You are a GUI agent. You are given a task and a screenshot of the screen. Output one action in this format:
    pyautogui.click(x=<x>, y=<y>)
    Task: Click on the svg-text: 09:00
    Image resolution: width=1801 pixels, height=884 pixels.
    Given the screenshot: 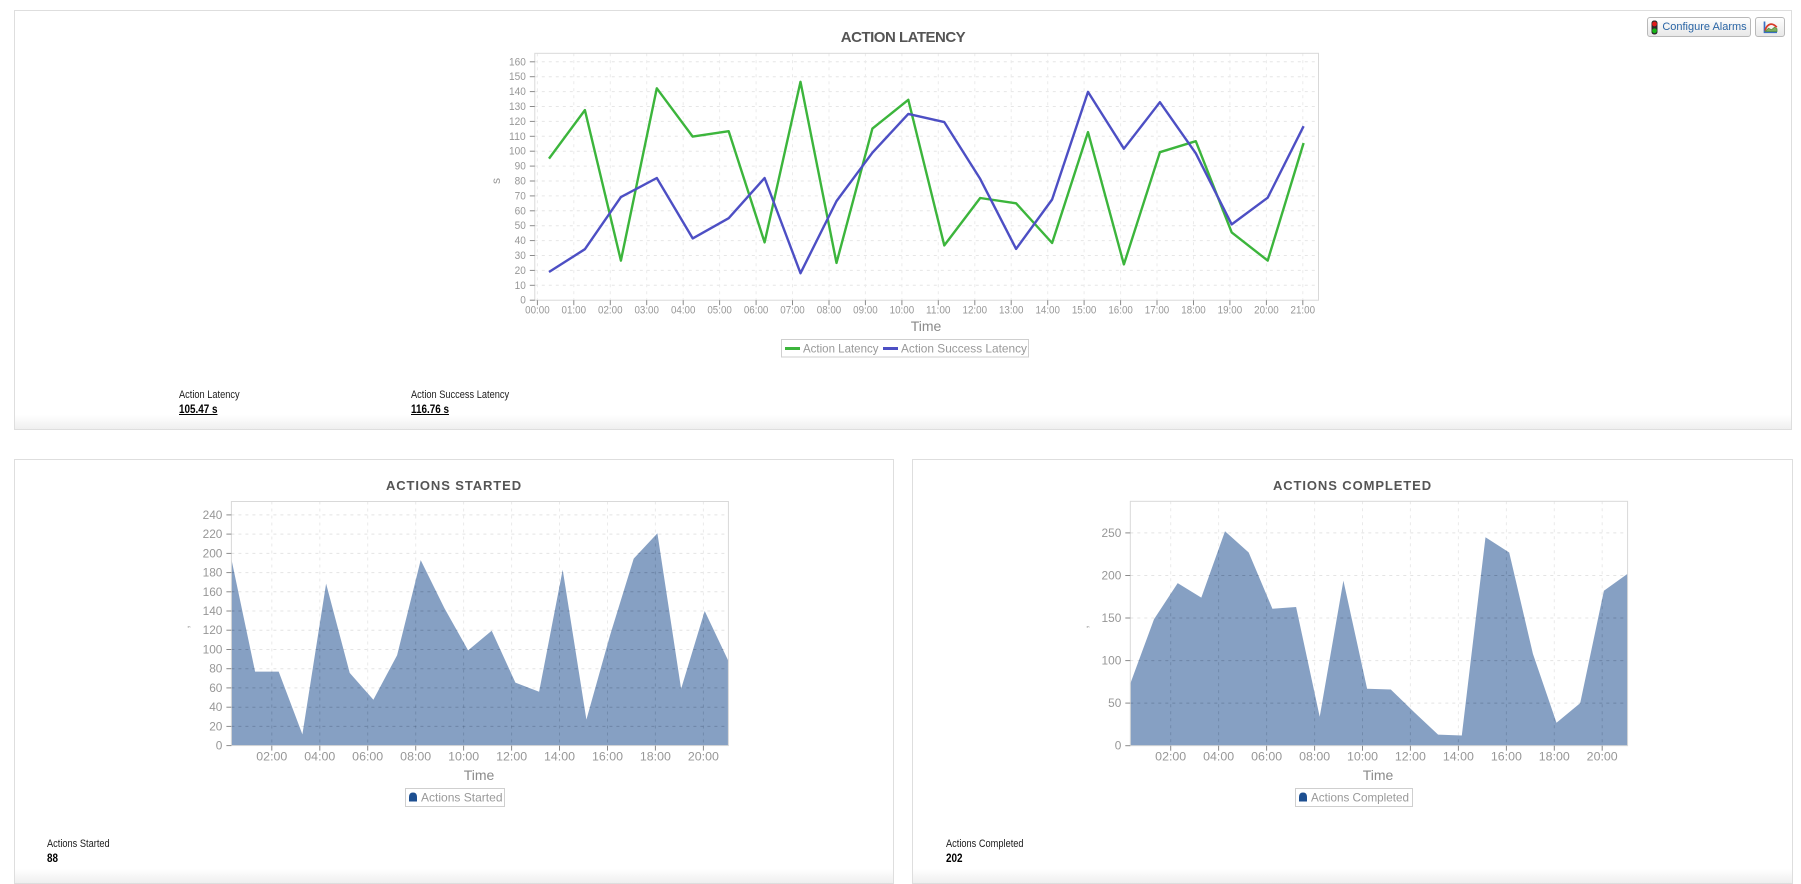 What is the action you would take?
    pyautogui.click(x=865, y=311)
    